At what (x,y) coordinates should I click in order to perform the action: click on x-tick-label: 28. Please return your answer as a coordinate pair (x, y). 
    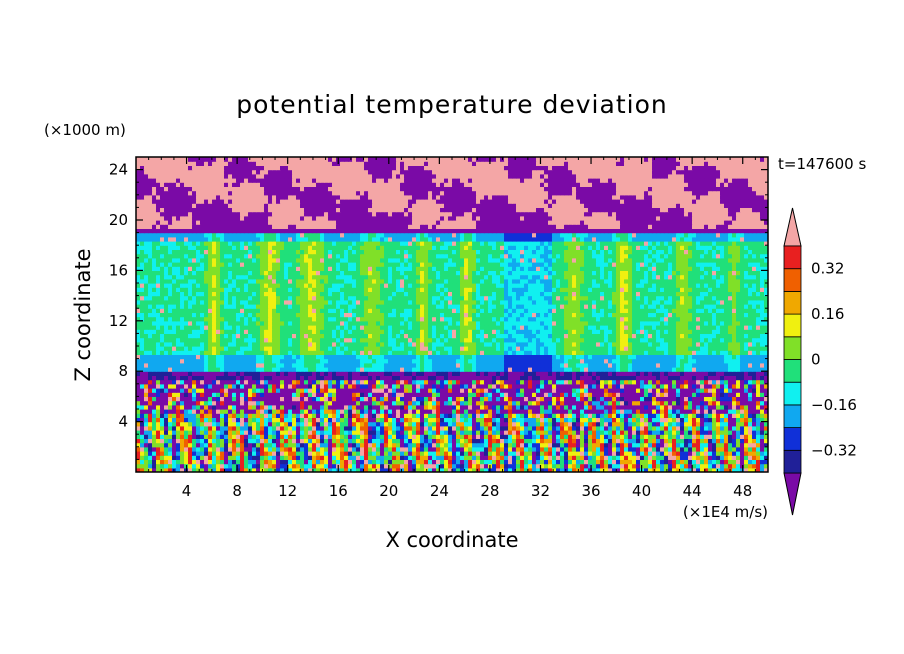
    Looking at the image, I should click on (489, 491).